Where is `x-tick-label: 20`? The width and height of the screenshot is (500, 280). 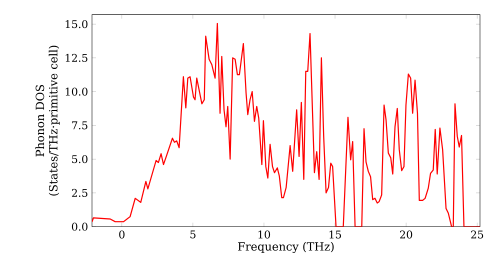 x-tick-label: 20 is located at coordinates (406, 234).